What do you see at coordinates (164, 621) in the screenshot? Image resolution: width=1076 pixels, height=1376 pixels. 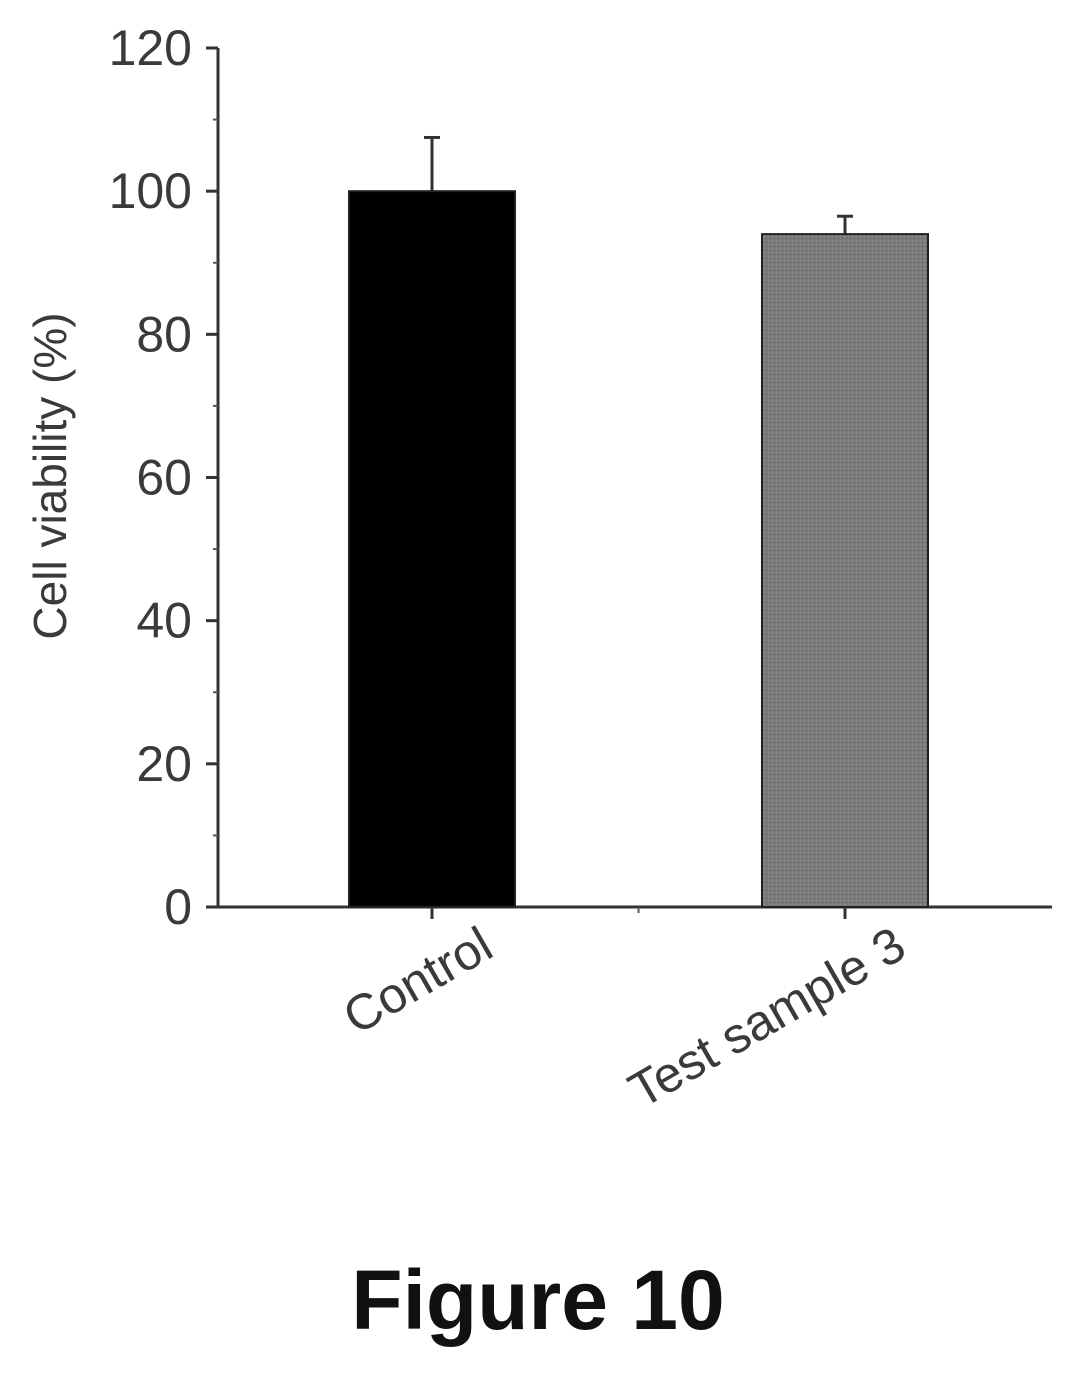 I see `y-tick-label: 40` at bounding box center [164, 621].